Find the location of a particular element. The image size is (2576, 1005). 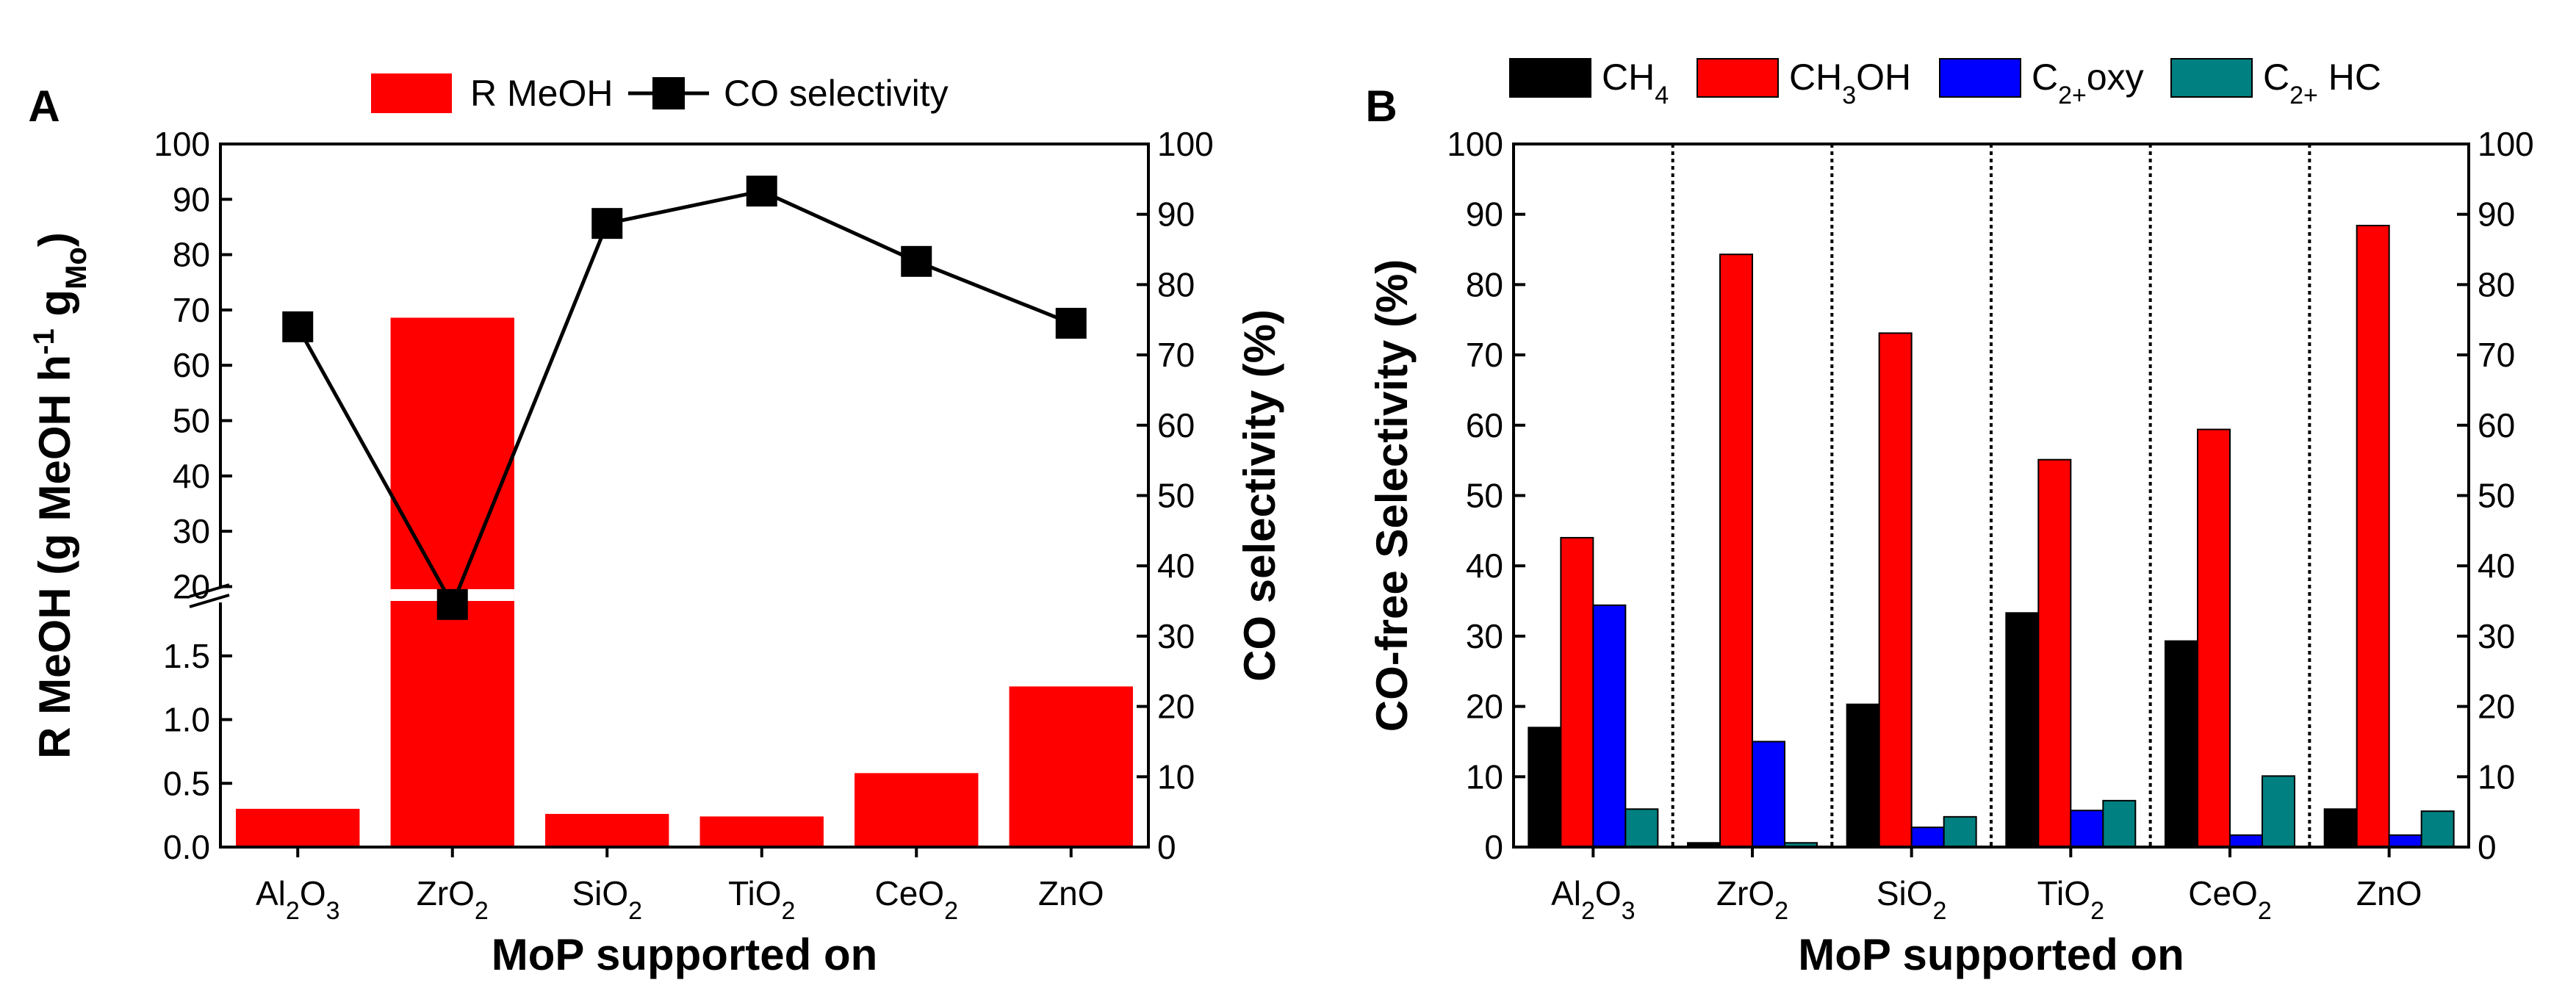

bar-CH4-SiO2 is located at coordinates (1863, 776).